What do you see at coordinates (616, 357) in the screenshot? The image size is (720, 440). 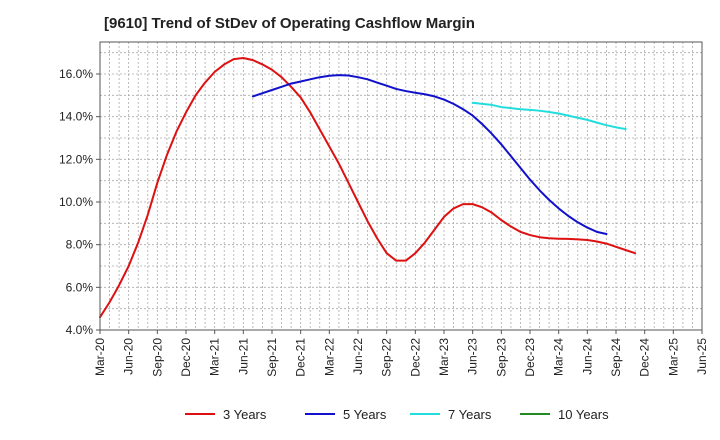 I see `x-tick-label: Sep-24` at bounding box center [616, 357].